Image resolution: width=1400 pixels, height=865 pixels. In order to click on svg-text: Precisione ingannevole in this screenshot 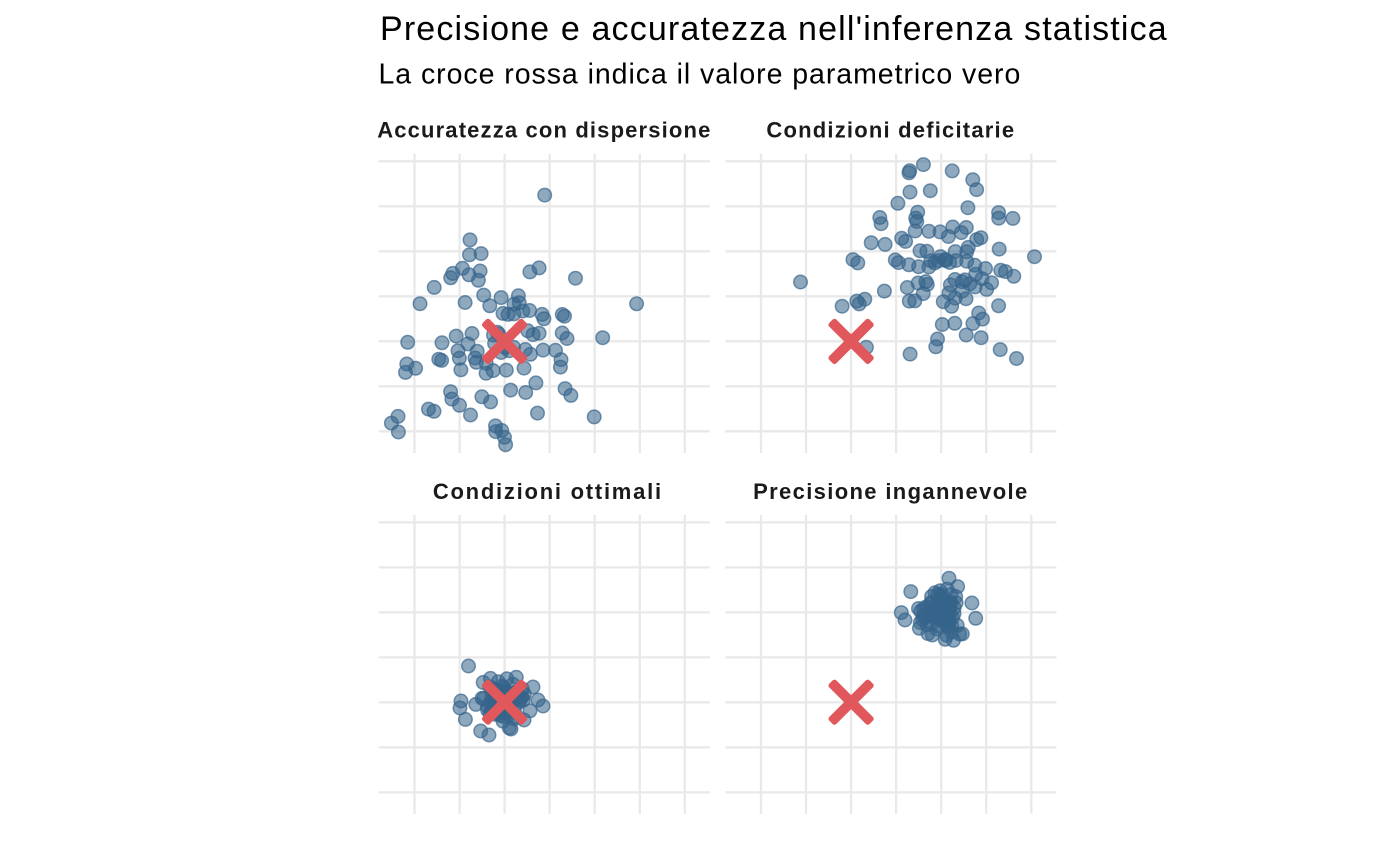, I will do `click(890, 491)`.